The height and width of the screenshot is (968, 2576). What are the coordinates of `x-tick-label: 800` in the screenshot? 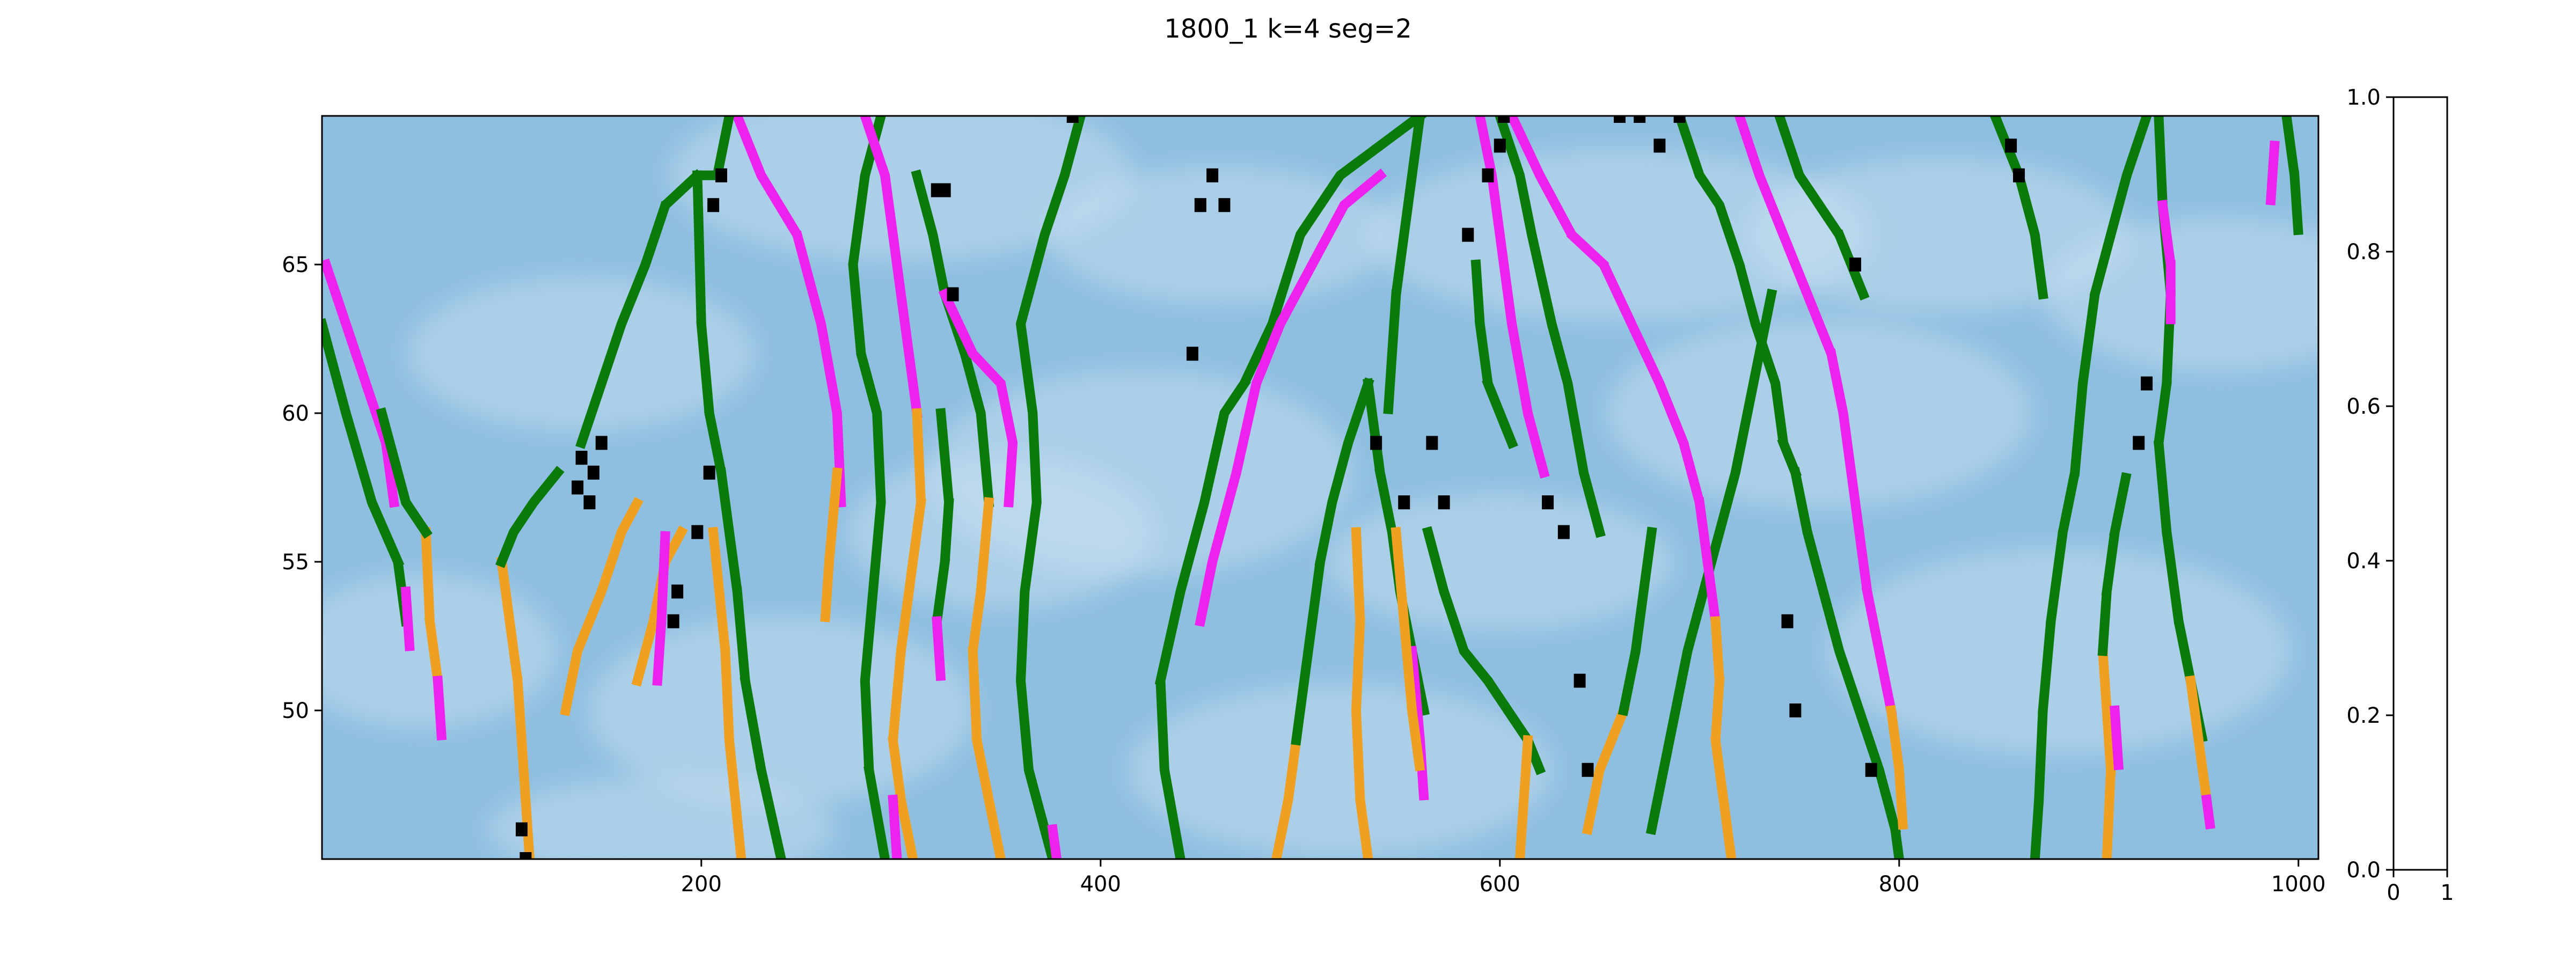 It's located at (1899, 884).